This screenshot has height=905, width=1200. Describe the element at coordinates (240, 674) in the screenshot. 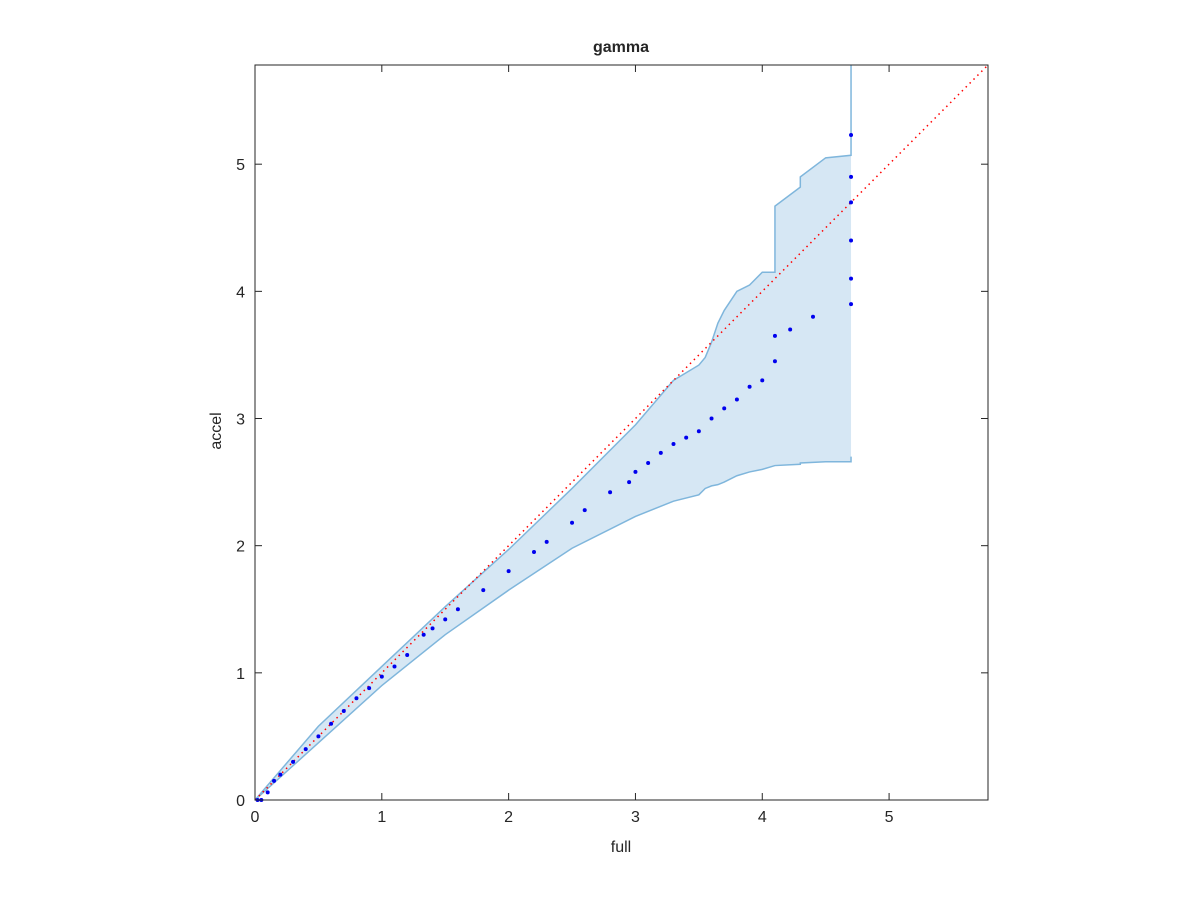

I see `y-tick-label: 1` at that location.